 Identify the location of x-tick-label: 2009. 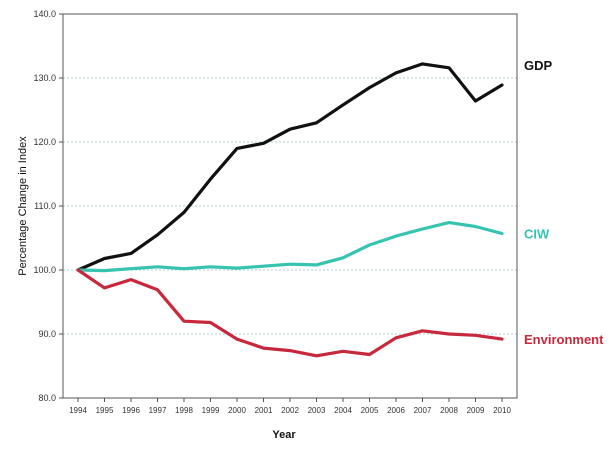
(476, 410).